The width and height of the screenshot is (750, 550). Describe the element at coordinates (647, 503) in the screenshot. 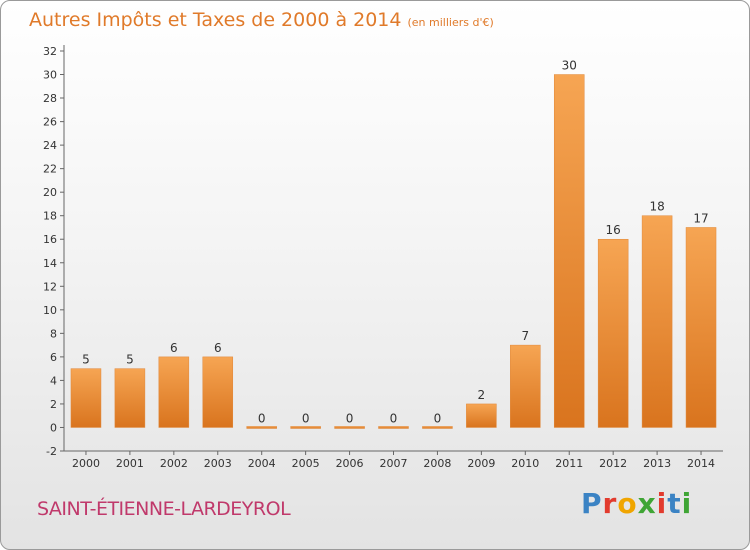

I see `logo-letter: x` at that location.